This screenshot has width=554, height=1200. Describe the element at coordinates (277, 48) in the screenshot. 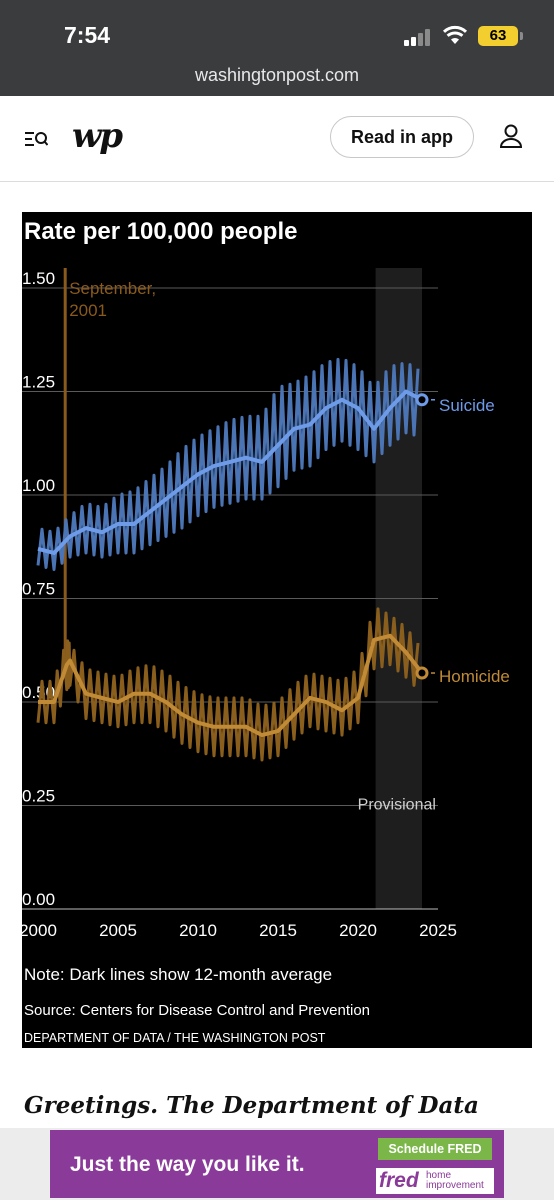

I see `status-bar: 7:54 63 washingtonpost.com` at that location.